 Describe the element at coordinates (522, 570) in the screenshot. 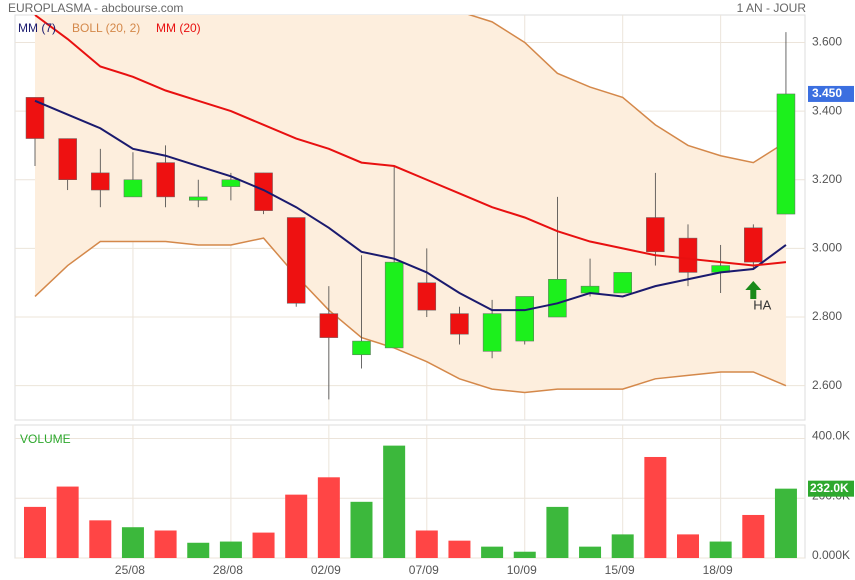

I see `x-tick-label: 10/09` at that location.